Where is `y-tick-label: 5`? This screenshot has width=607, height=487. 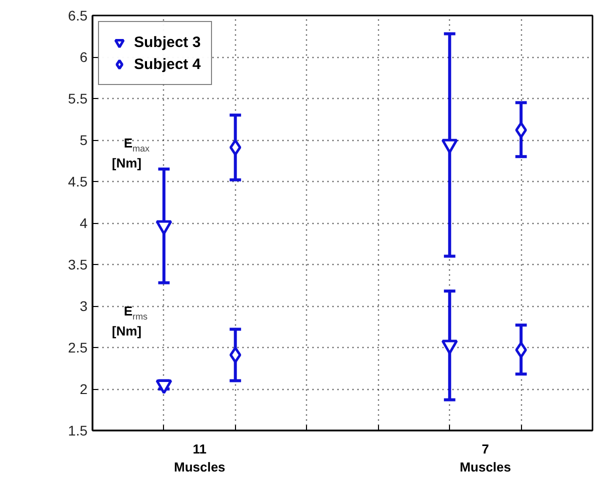
y-tick-label: 5 is located at coordinates (84, 140).